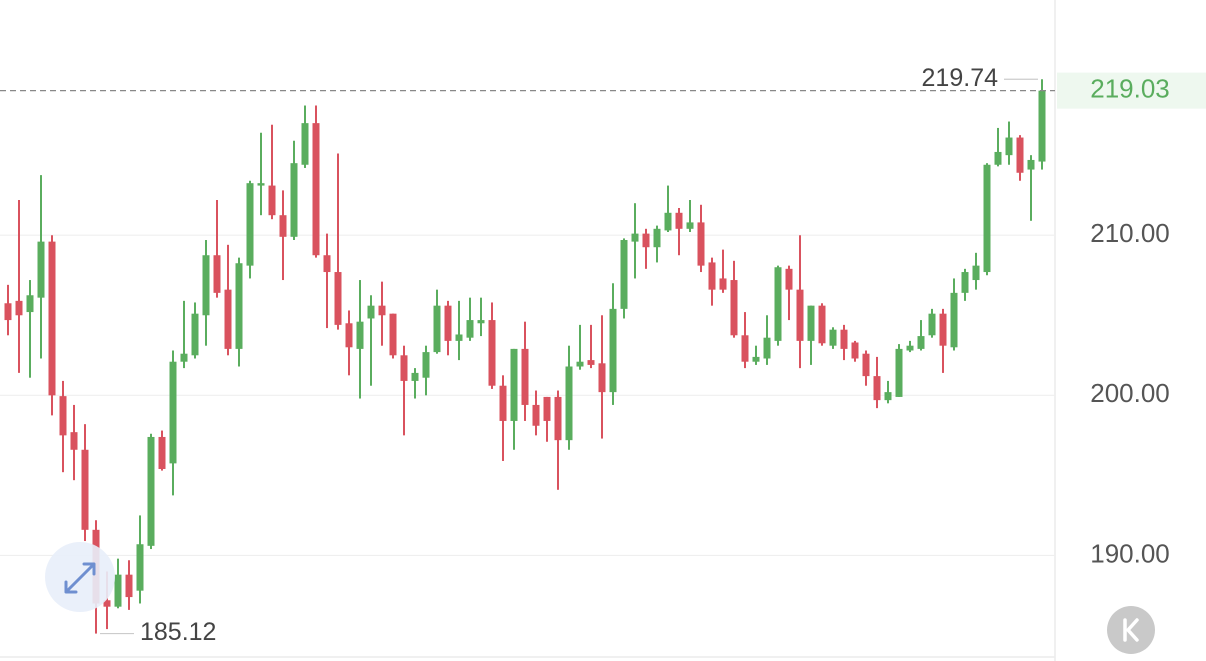 Image resolution: width=1206 pixels, height=661 pixels. What do you see at coordinates (178, 632) in the screenshot?
I see `low-label: 185.12` at bounding box center [178, 632].